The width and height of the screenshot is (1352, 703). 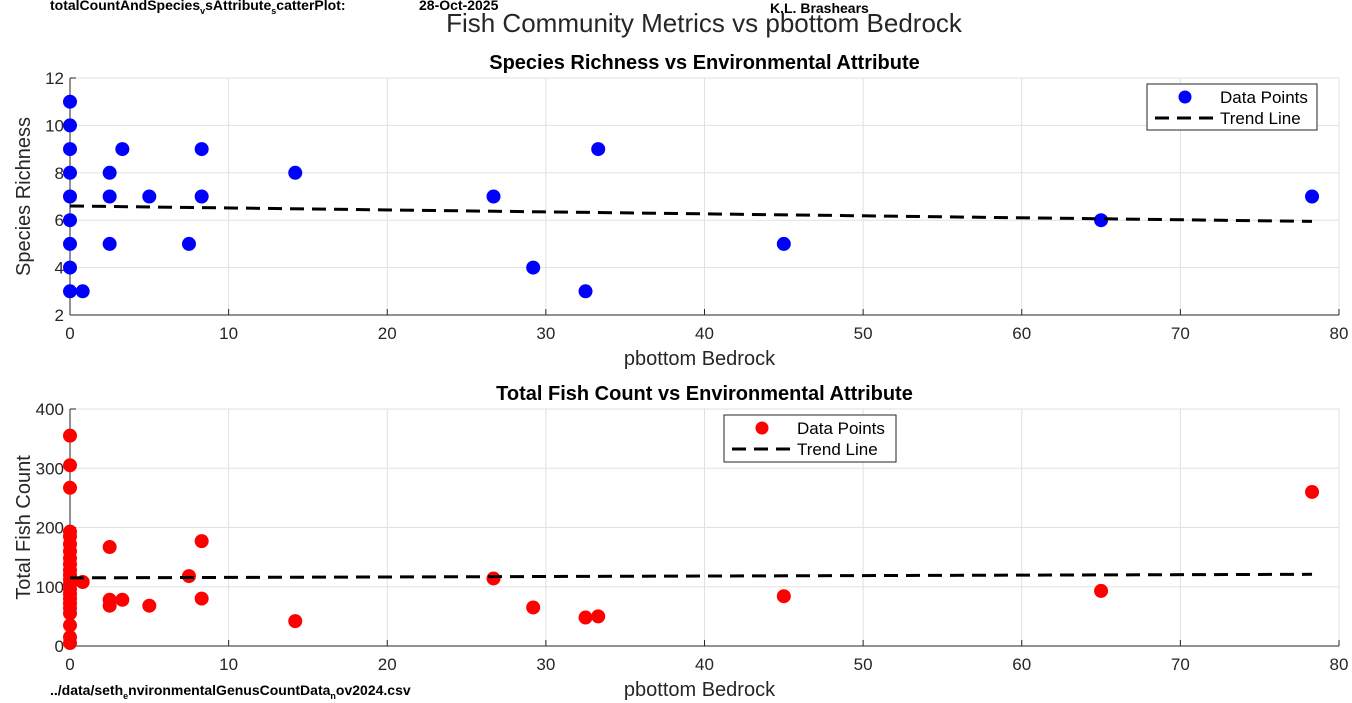 I want to click on y-tick-label: 400, so click(x=50, y=409).